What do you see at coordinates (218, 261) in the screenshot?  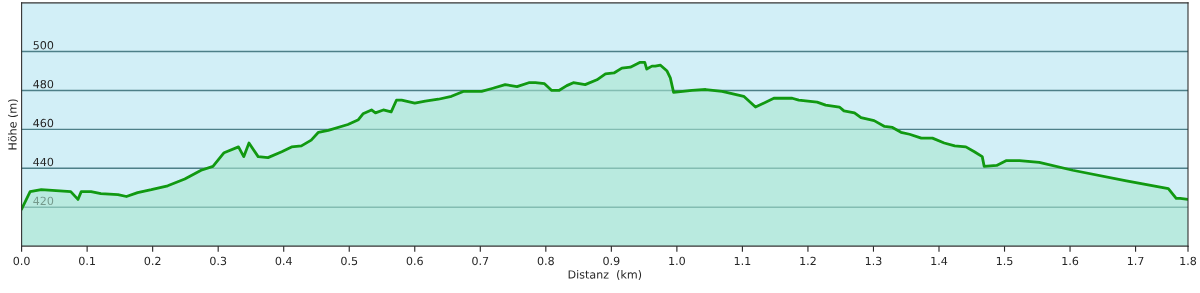 I see `x-tick-label: 0.3` at bounding box center [218, 261].